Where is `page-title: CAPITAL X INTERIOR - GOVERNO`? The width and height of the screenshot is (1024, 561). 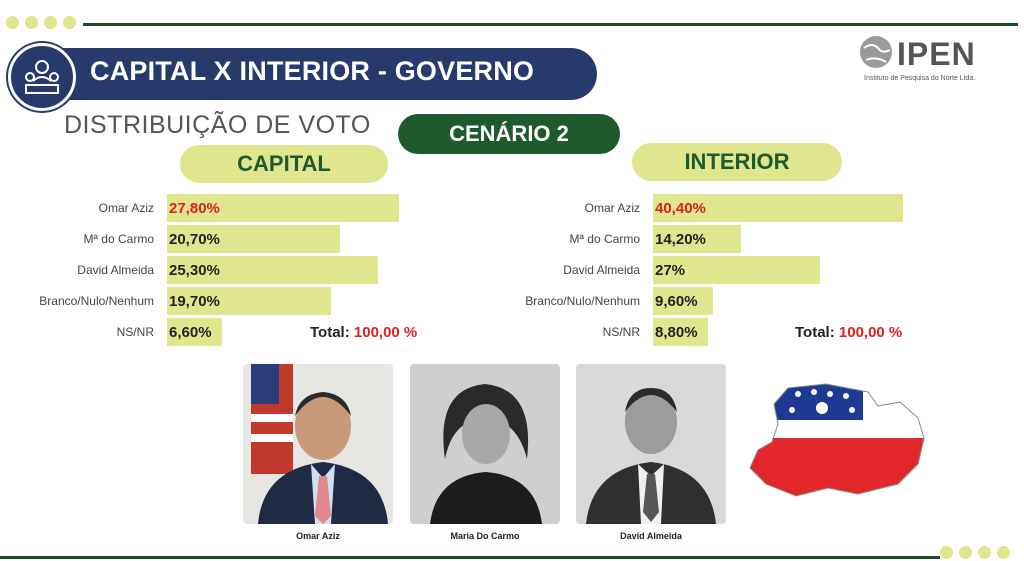 page-title: CAPITAL X INTERIOR - GOVERNO is located at coordinates (312, 71).